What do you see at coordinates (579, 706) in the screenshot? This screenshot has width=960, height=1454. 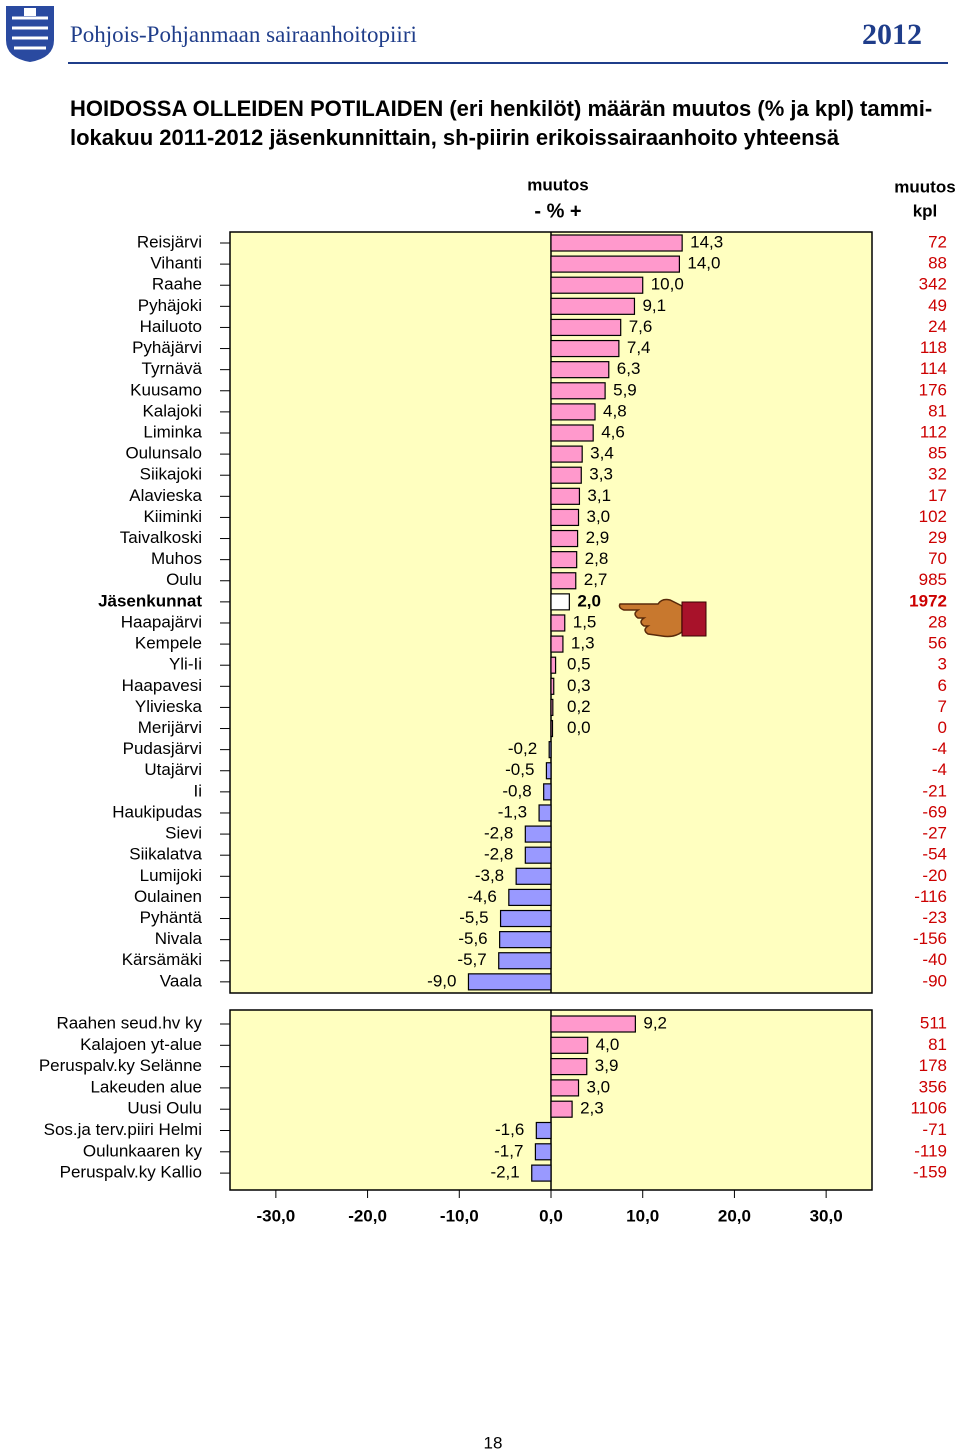 I see `value-label: 0,2` at bounding box center [579, 706].